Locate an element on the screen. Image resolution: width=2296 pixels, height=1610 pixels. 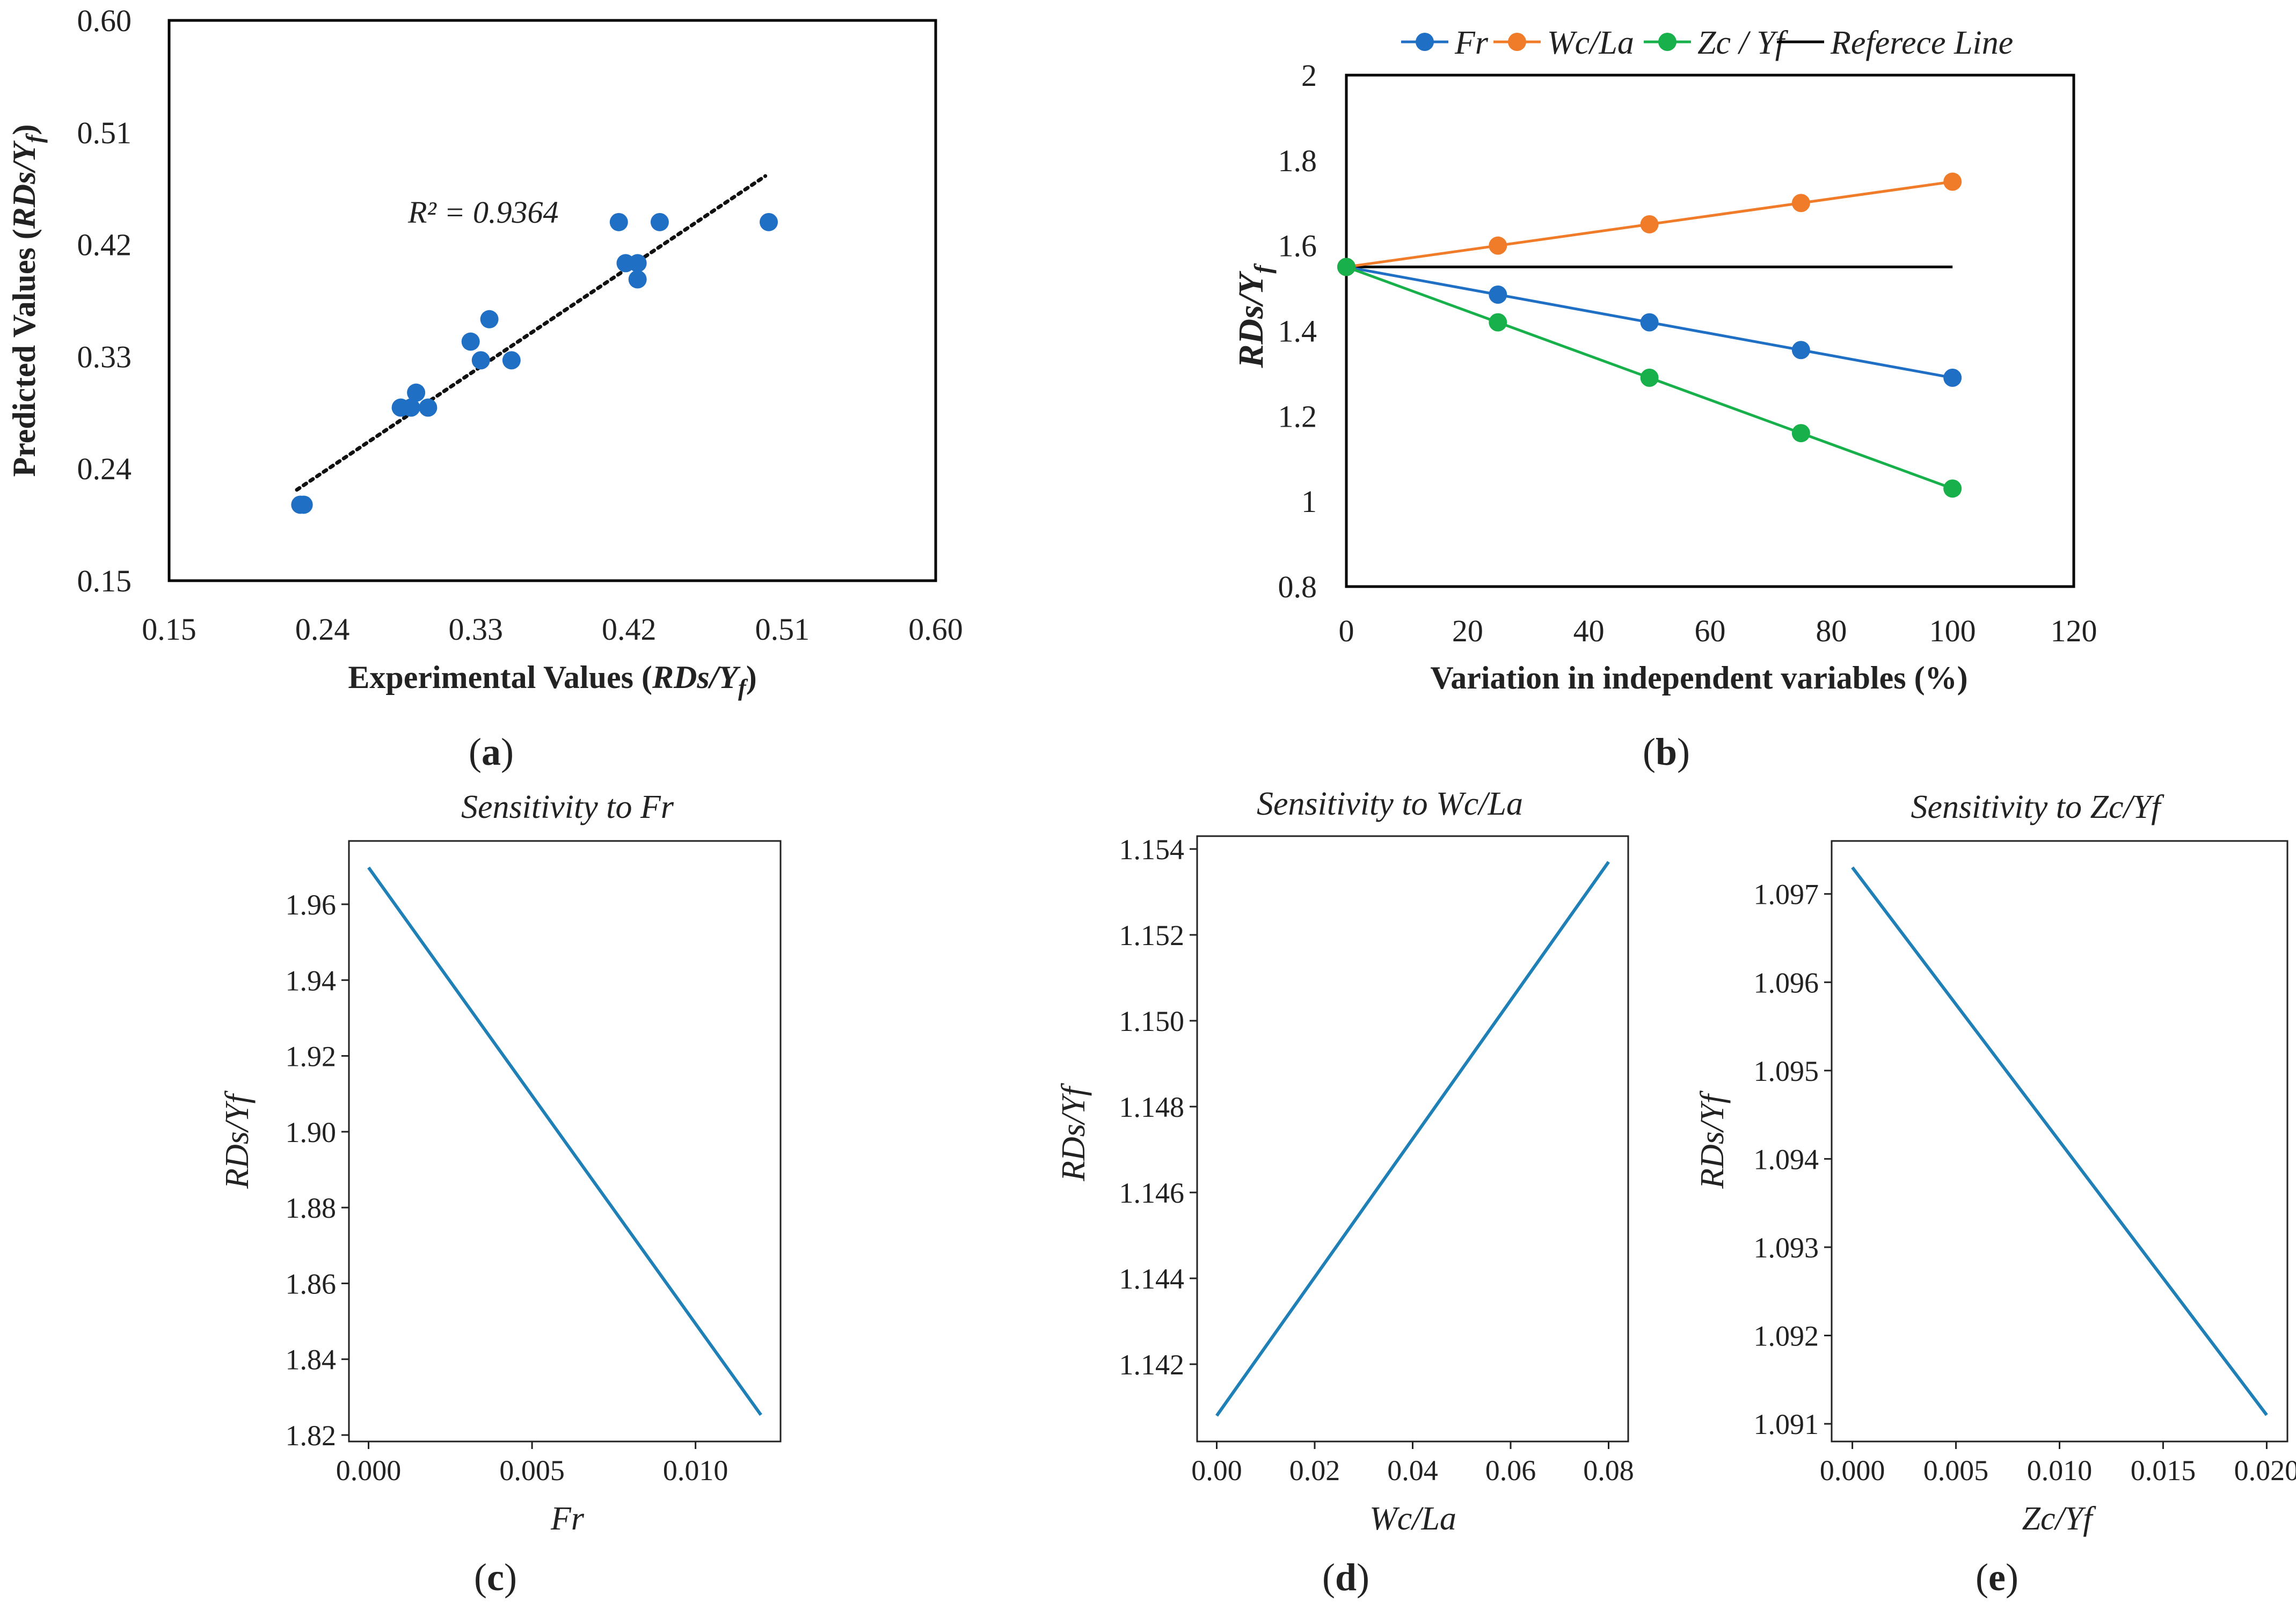
panel-a-points is located at coordinates (534, 363).